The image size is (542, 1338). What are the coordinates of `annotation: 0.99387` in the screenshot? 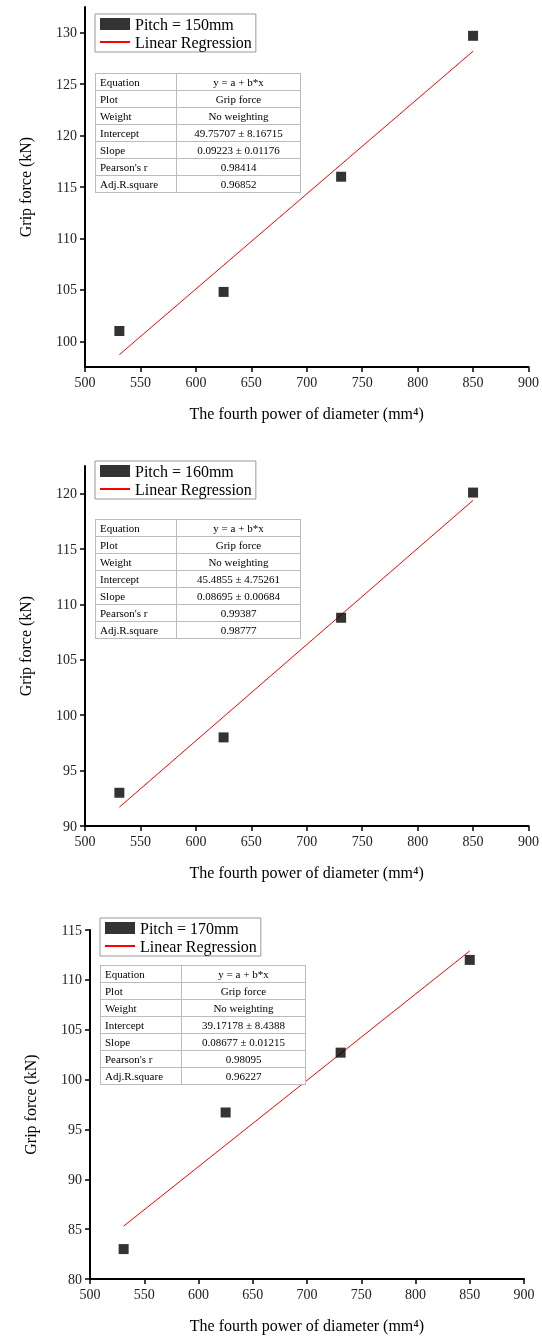 It's located at (238, 613).